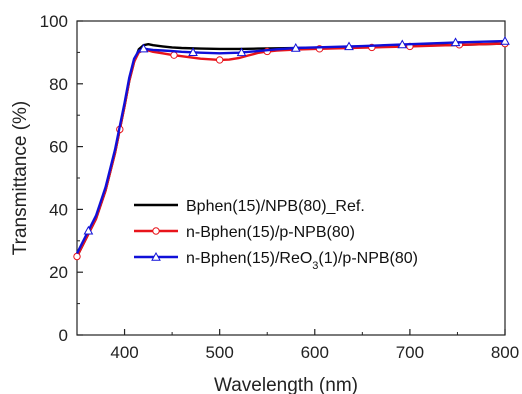 The width and height of the screenshot is (522, 394). Describe the element at coordinates (58, 84) in the screenshot. I see `y-tick-label: 80` at that location.